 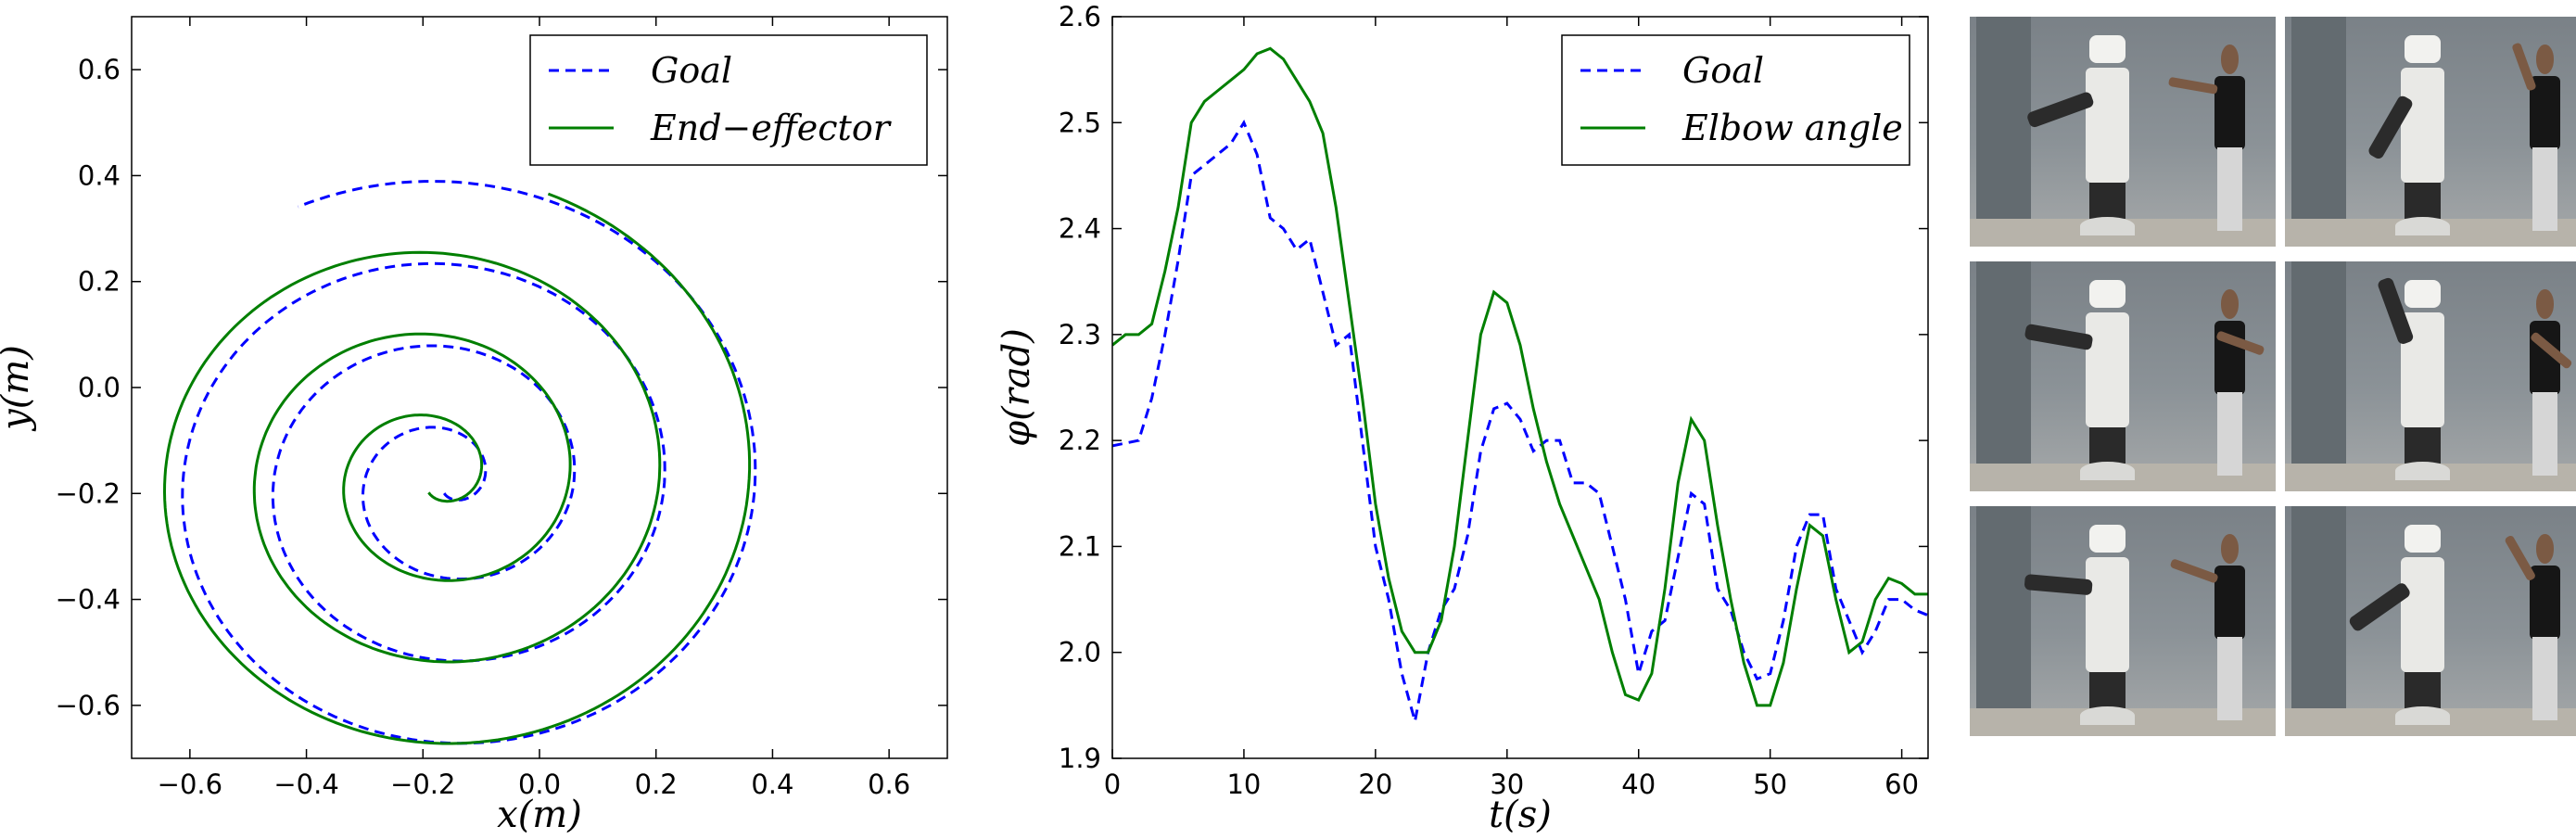 What do you see at coordinates (1375, 784) in the screenshot?
I see `x-tick-label: 20` at bounding box center [1375, 784].